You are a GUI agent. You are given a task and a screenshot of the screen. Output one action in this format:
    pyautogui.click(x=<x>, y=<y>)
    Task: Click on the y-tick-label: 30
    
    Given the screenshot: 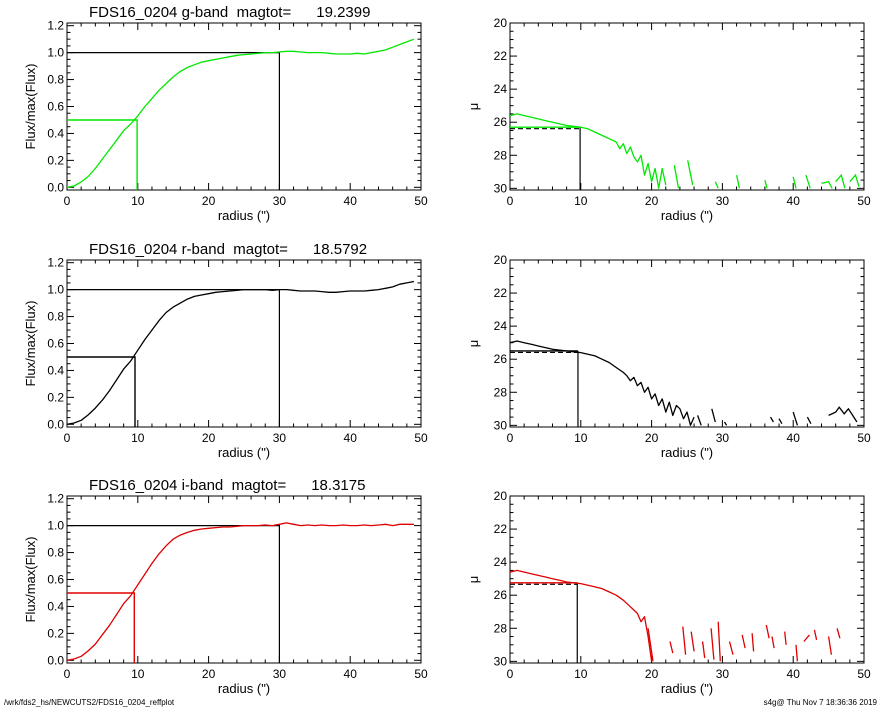 What is the action you would take?
    pyautogui.click(x=501, y=661)
    